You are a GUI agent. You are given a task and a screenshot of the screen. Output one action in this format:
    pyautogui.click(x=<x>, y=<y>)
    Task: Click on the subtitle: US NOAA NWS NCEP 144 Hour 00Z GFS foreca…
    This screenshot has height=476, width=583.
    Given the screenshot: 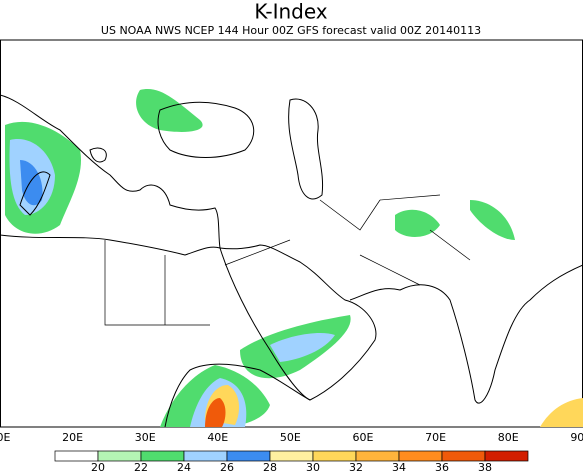 What is the action you would take?
    pyautogui.click(x=291, y=30)
    